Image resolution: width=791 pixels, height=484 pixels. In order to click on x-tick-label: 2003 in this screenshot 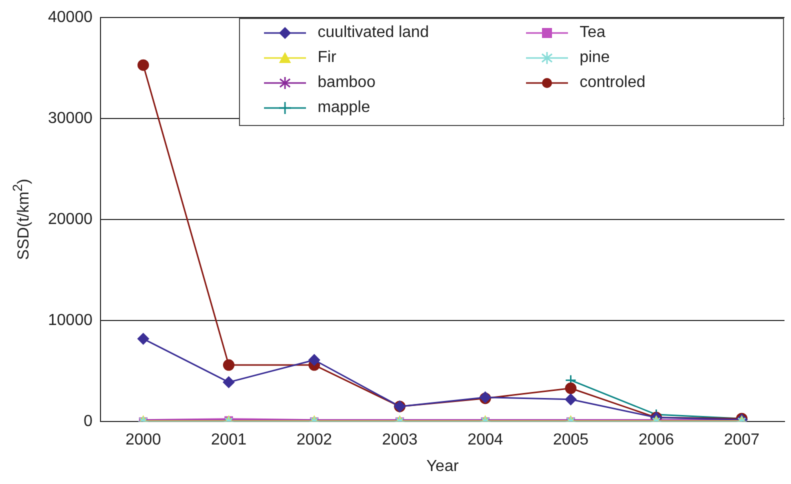, I will do `click(400, 440)`.